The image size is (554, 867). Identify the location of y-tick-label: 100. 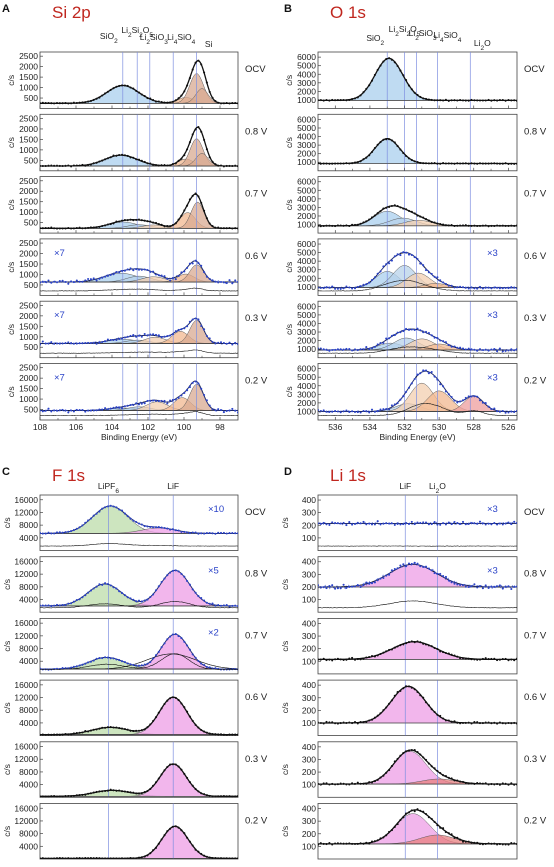
(309, 661).